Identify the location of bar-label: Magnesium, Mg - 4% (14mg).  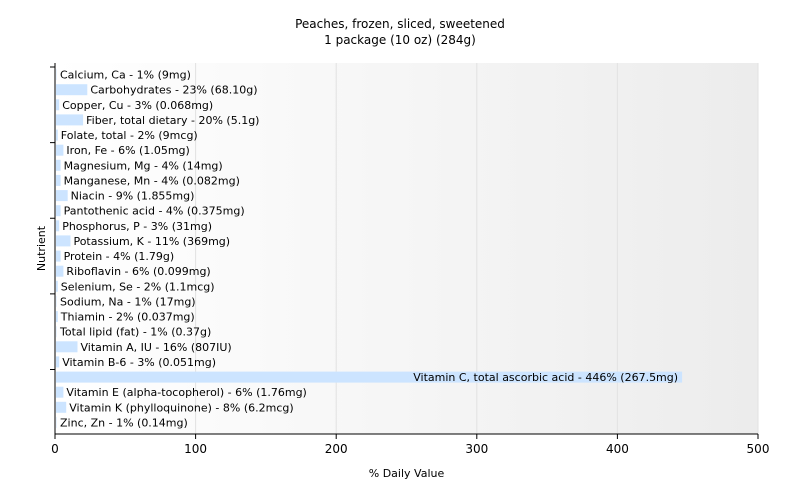
(143, 165).